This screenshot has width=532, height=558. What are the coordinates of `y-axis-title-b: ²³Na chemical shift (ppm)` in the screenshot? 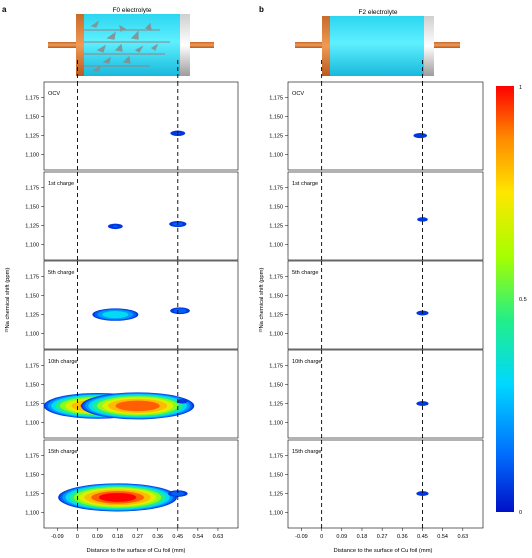 It's located at (262, 300).